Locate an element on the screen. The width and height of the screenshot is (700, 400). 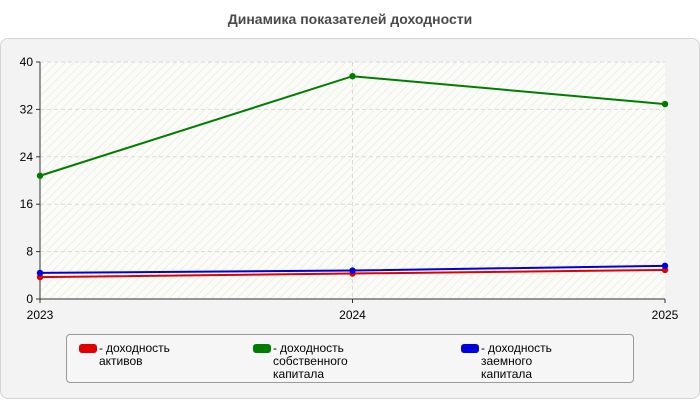
legend-swatch-assets is located at coordinates (88, 348).